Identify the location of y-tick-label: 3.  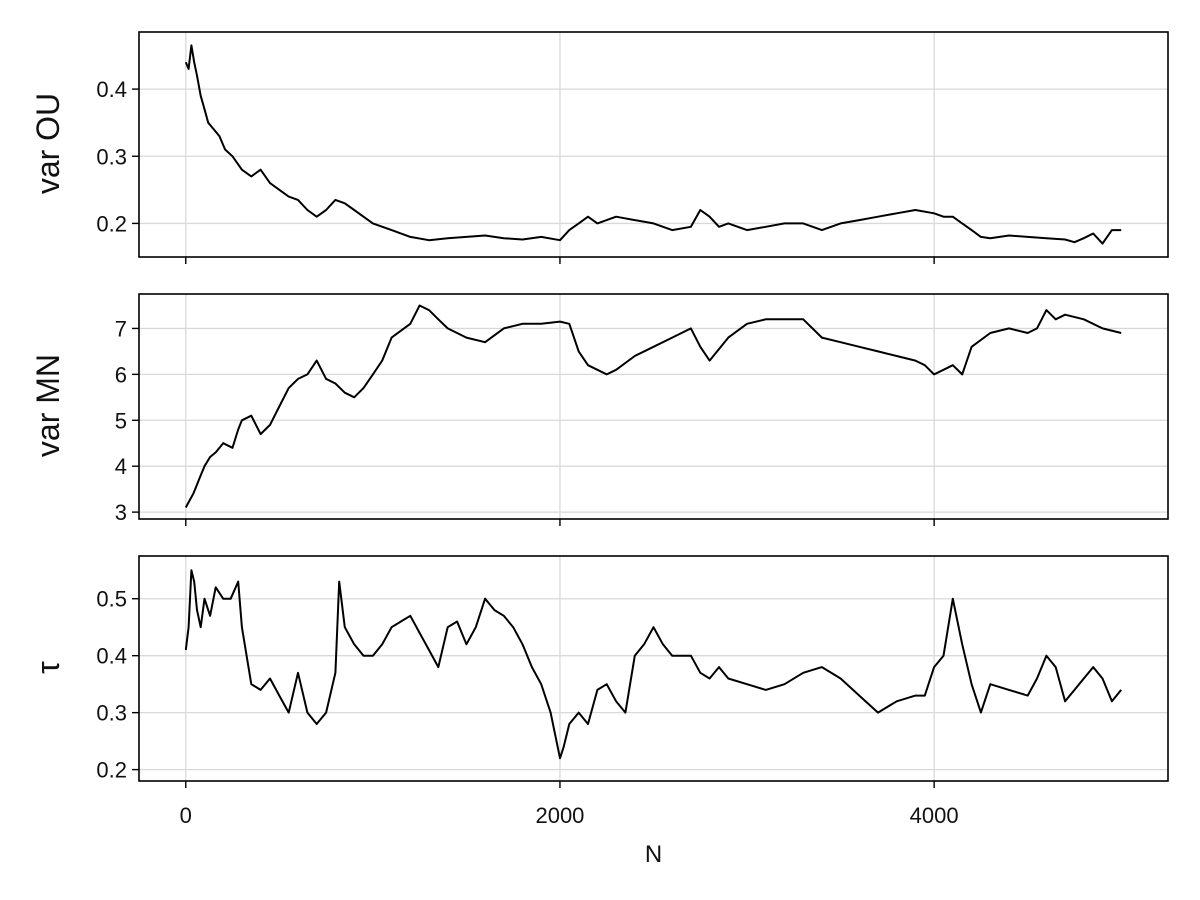
(121, 512).